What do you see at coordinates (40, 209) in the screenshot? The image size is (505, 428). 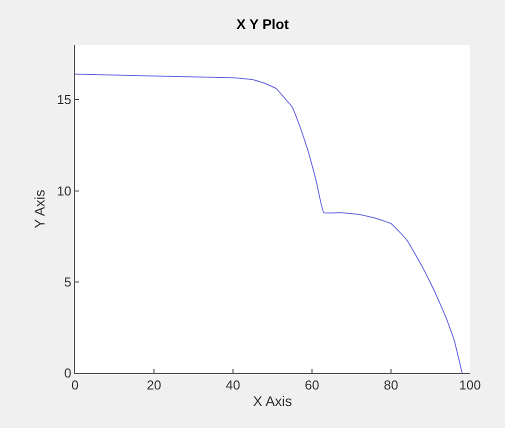 I see `y-axis-title: Y Axis` at bounding box center [40, 209].